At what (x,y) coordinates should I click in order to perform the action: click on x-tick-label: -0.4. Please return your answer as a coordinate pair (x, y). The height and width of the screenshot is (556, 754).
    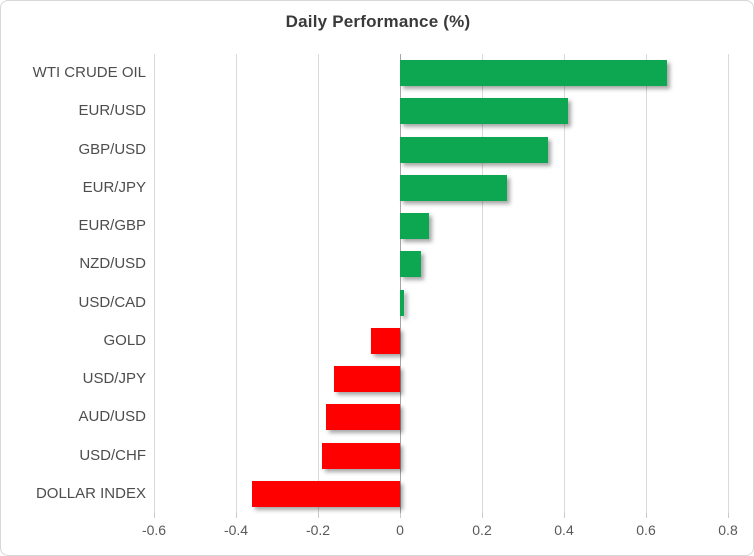
    Looking at the image, I should click on (236, 530).